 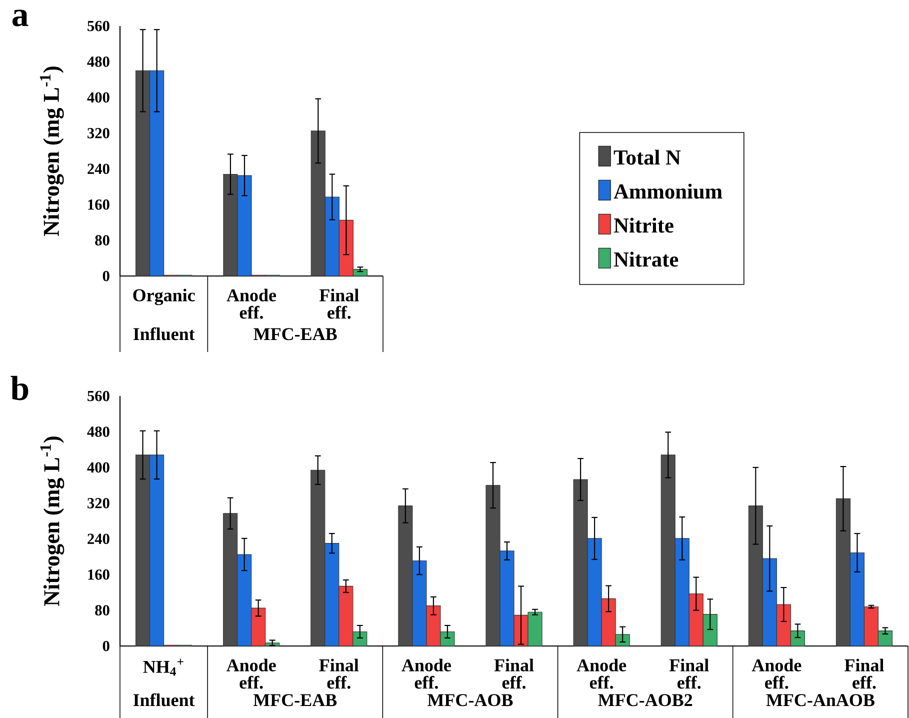 What do you see at coordinates (820, 700) in the screenshot?
I see `text: MFC-AnAOB` at bounding box center [820, 700].